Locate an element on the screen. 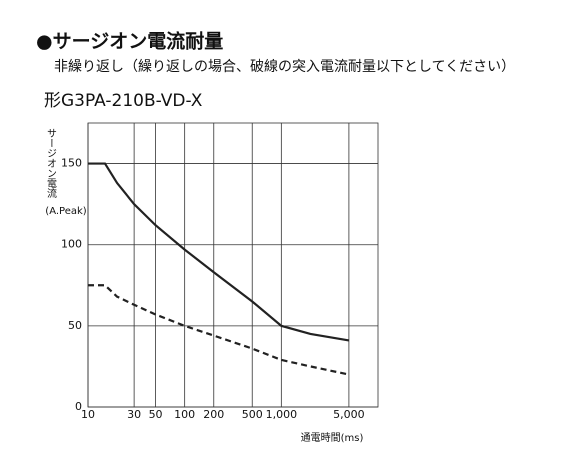 The image size is (576, 468). x-tick-label: 50 is located at coordinates (156, 414).